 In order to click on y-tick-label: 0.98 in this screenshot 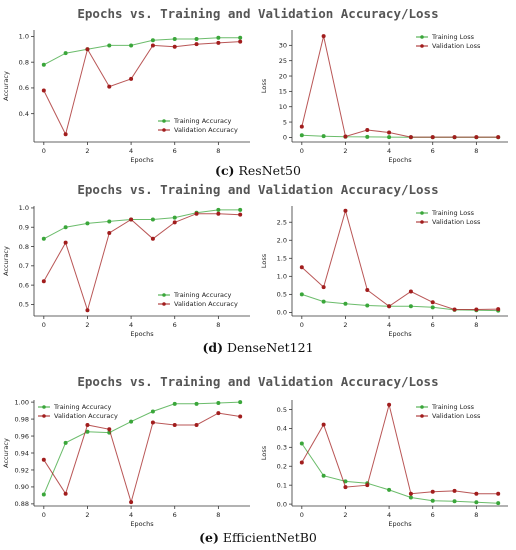, I will do `click(22, 419)`.